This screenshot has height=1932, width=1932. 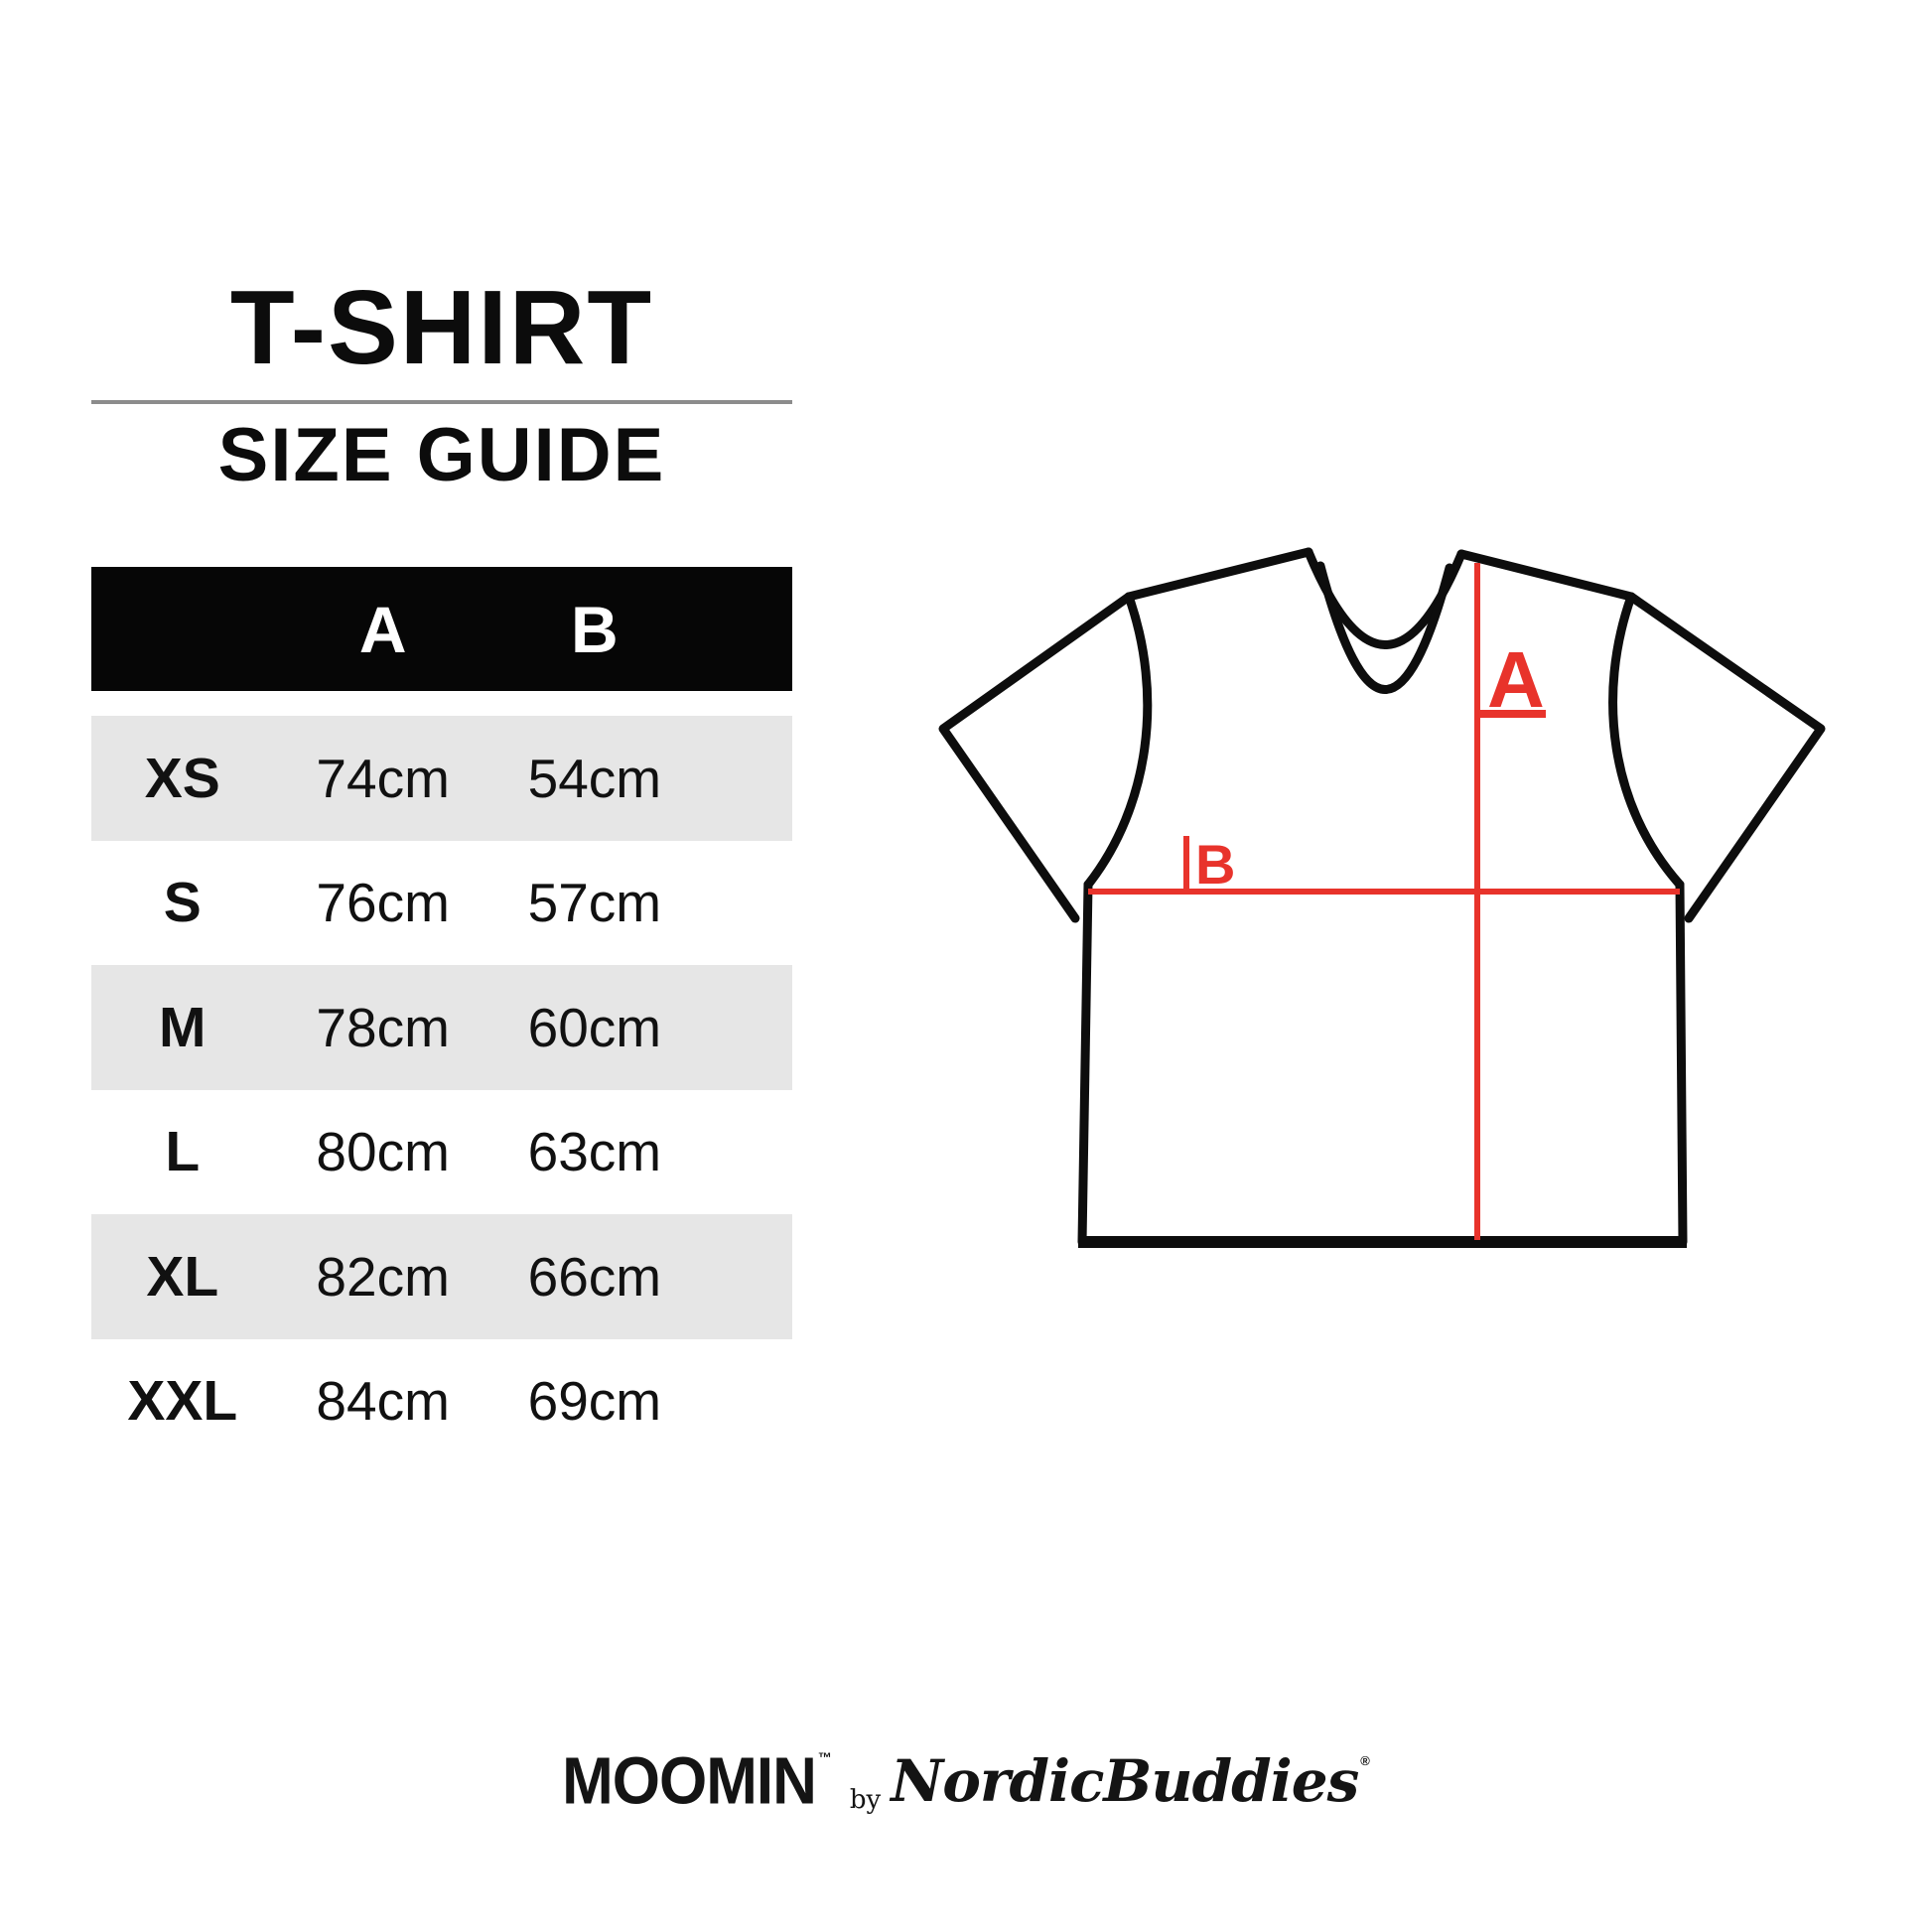 What do you see at coordinates (183, 1027) in the screenshot?
I see `size-label: M` at bounding box center [183, 1027].